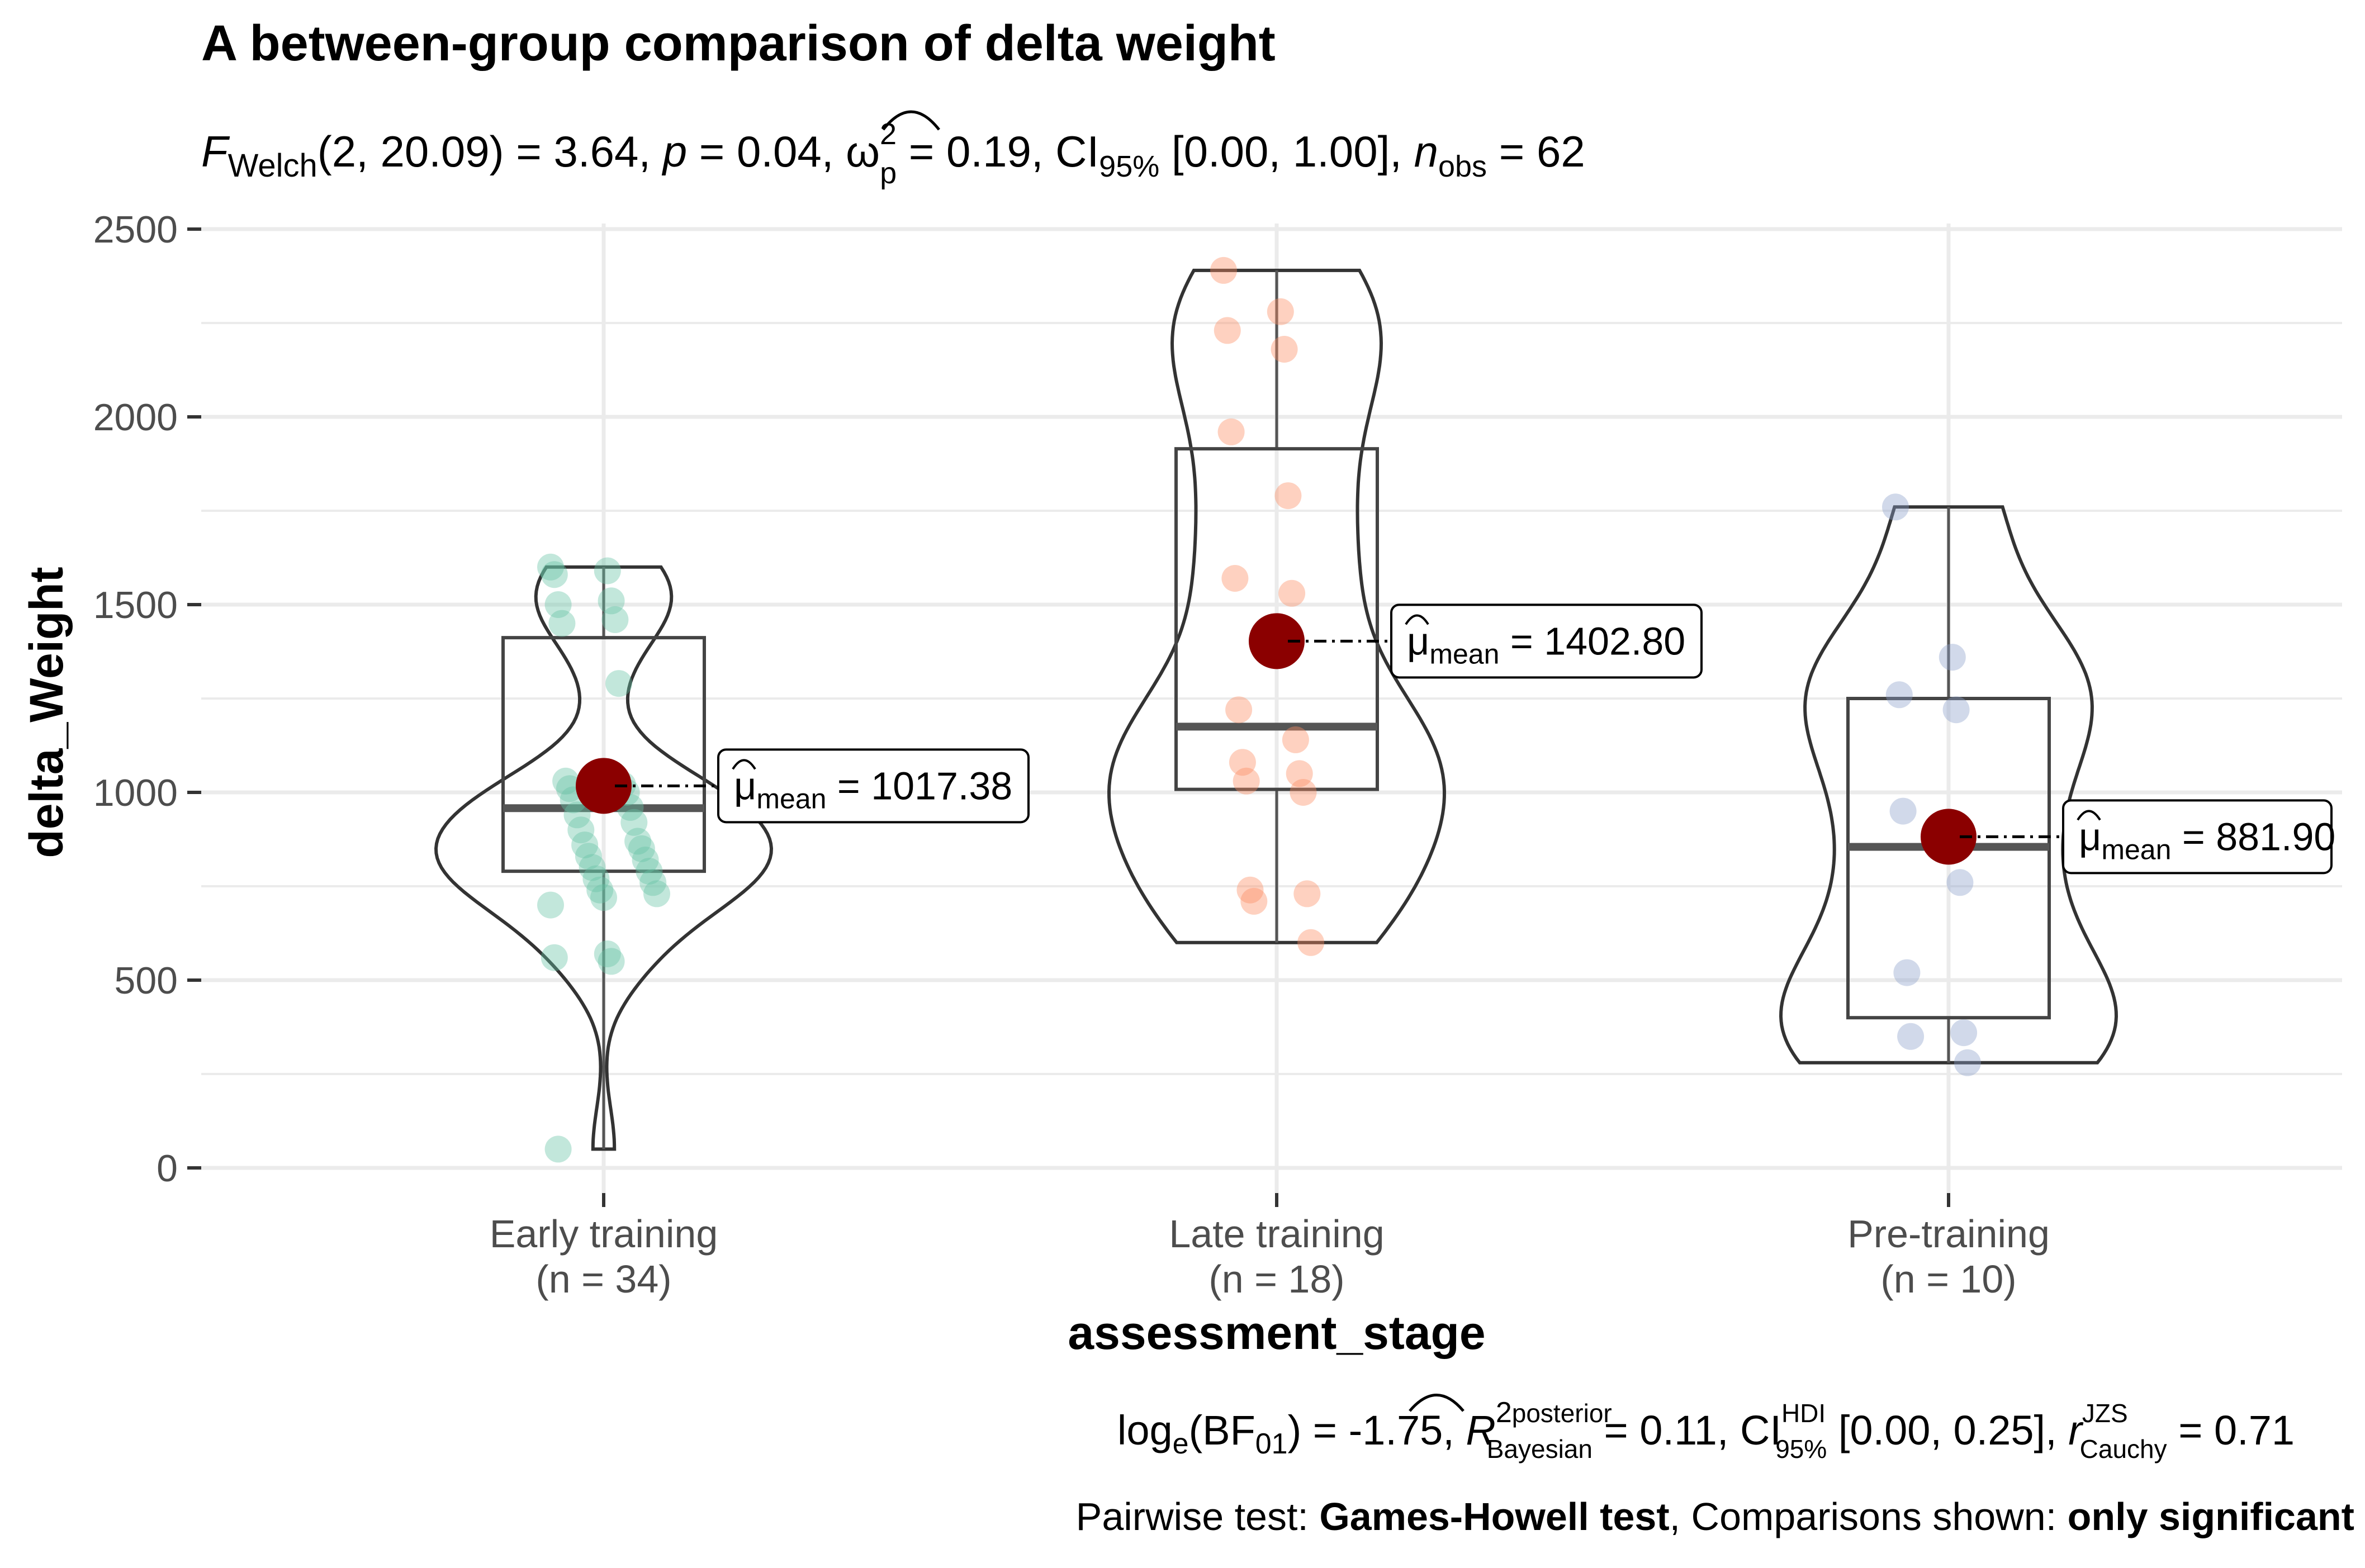 The image size is (2365, 1568). Describe the element at coordinates (1129, 166) in the screenshot. I see `subtitle-ci-sub: 95%` at that location.